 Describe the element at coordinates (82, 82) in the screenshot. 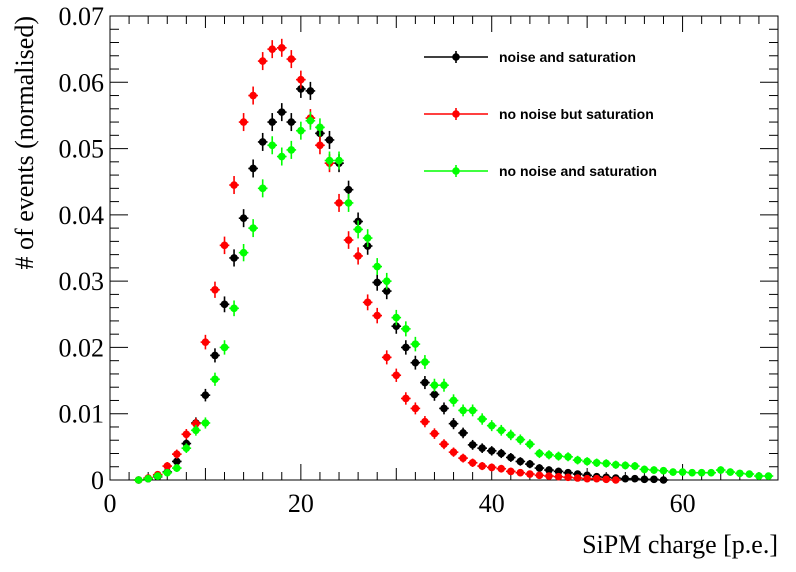

I see `y-tick-label: 0.06` at that location.